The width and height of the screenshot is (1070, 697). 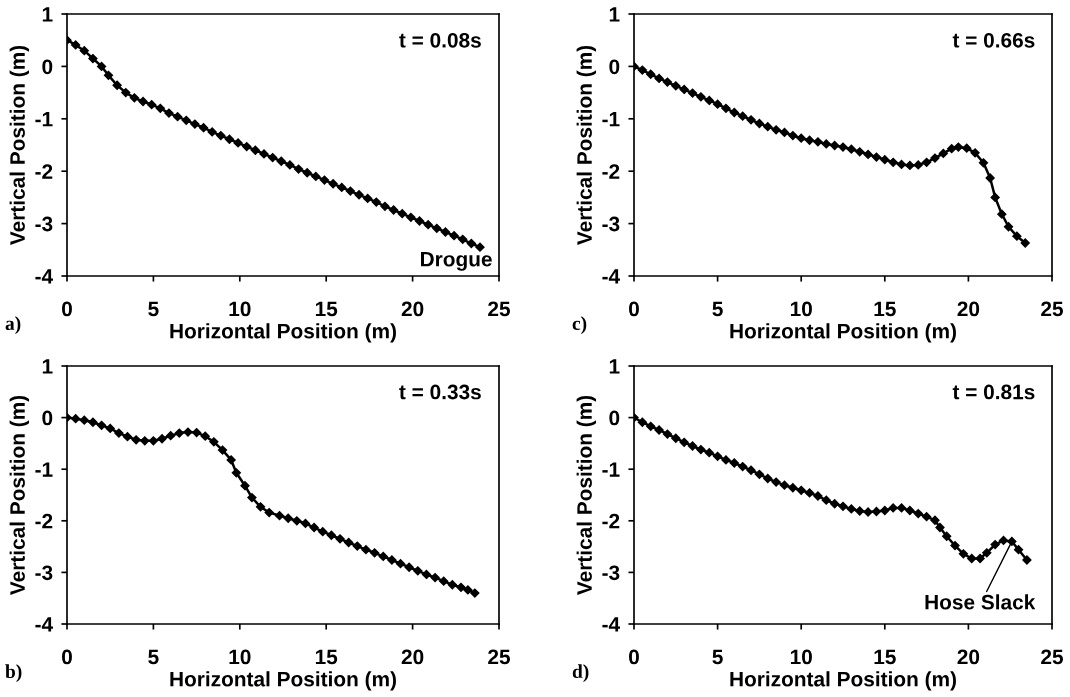 I want to click on annotation: t = 0.33s, so click(x=440, y=392).